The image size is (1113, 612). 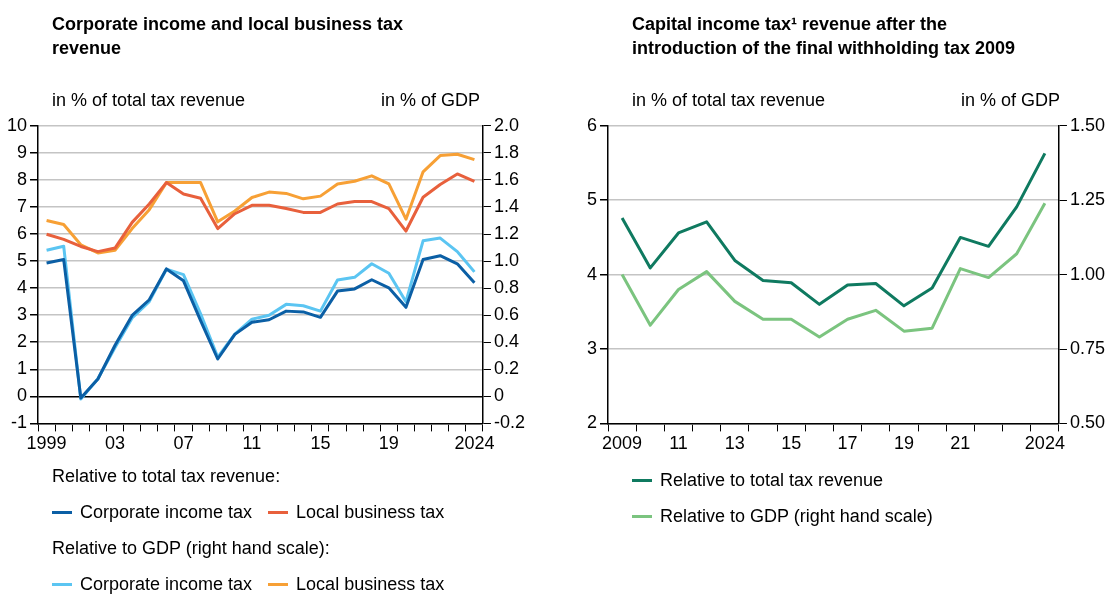 What do you see at coordinates (506, 205) in the screenshot?
I see `y2-tick-label: 1.4` at bounding box center [506, 205].